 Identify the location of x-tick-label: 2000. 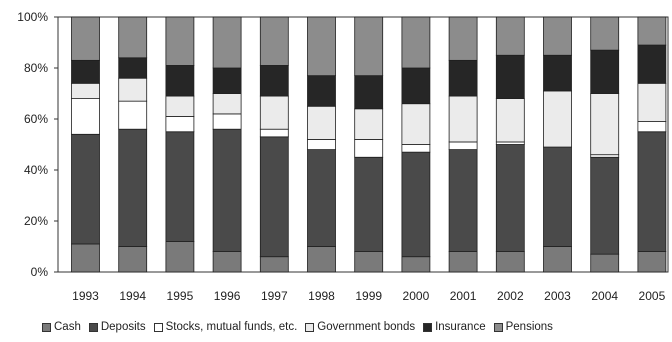
(416, 296).